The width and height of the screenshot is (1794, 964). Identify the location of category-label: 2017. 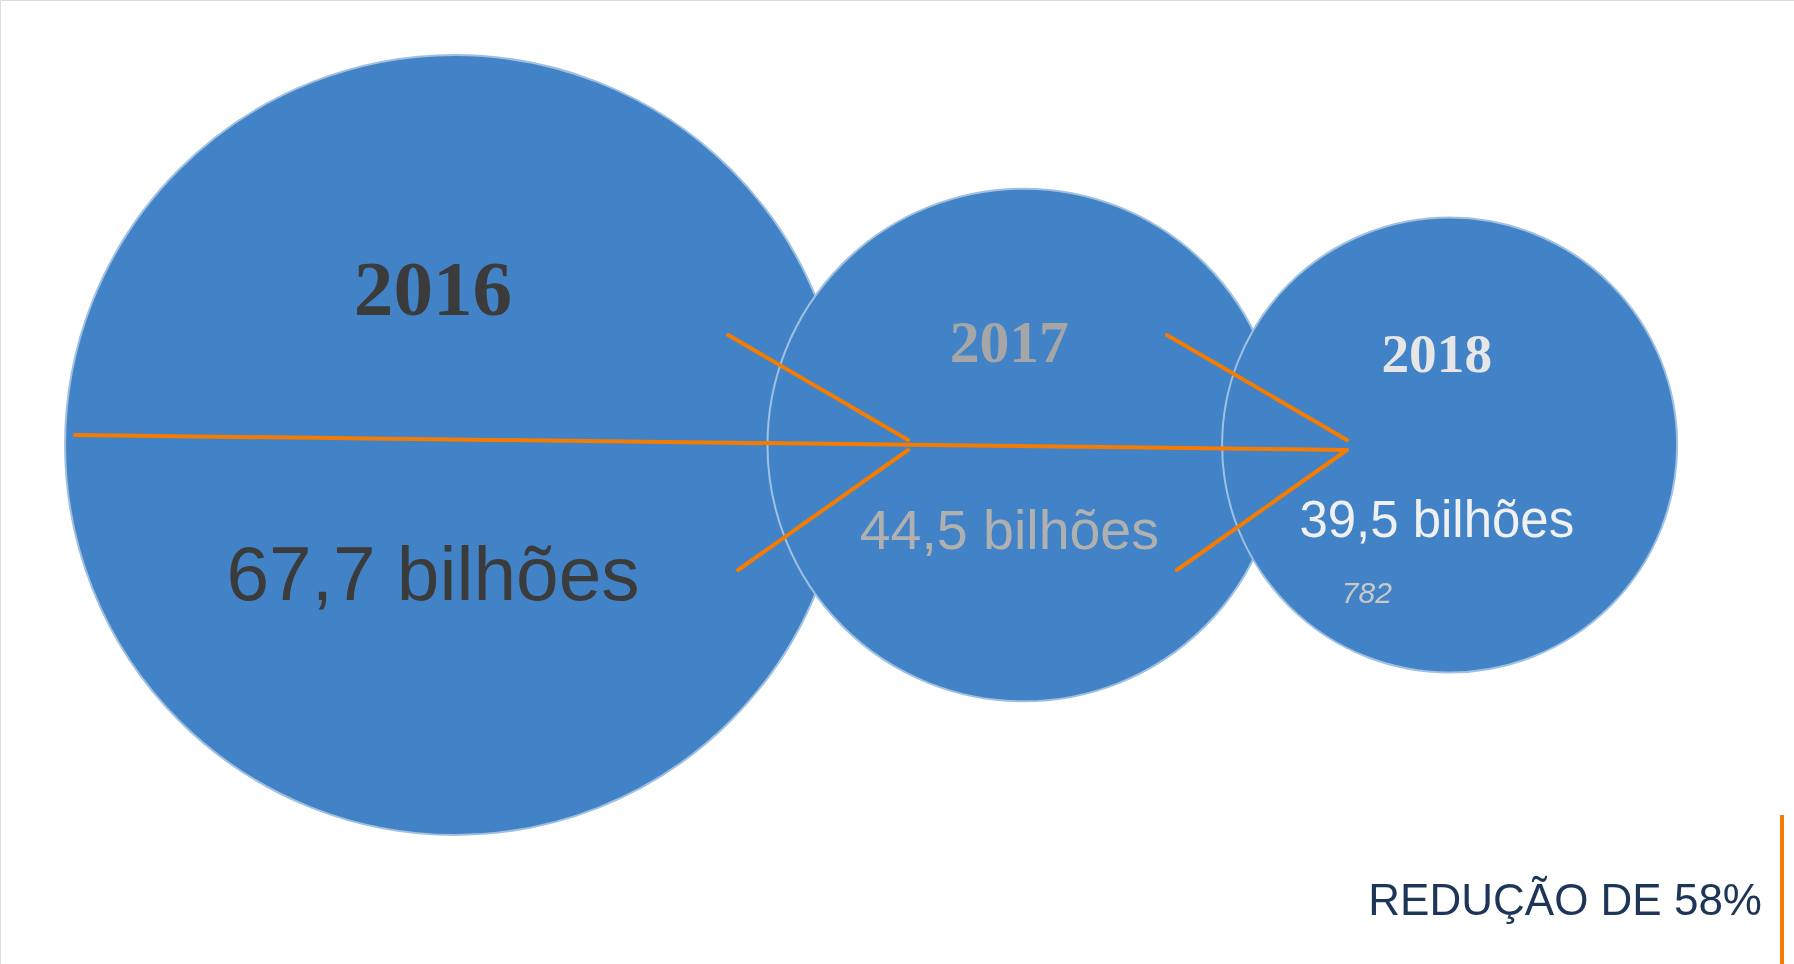
(1009, 341).